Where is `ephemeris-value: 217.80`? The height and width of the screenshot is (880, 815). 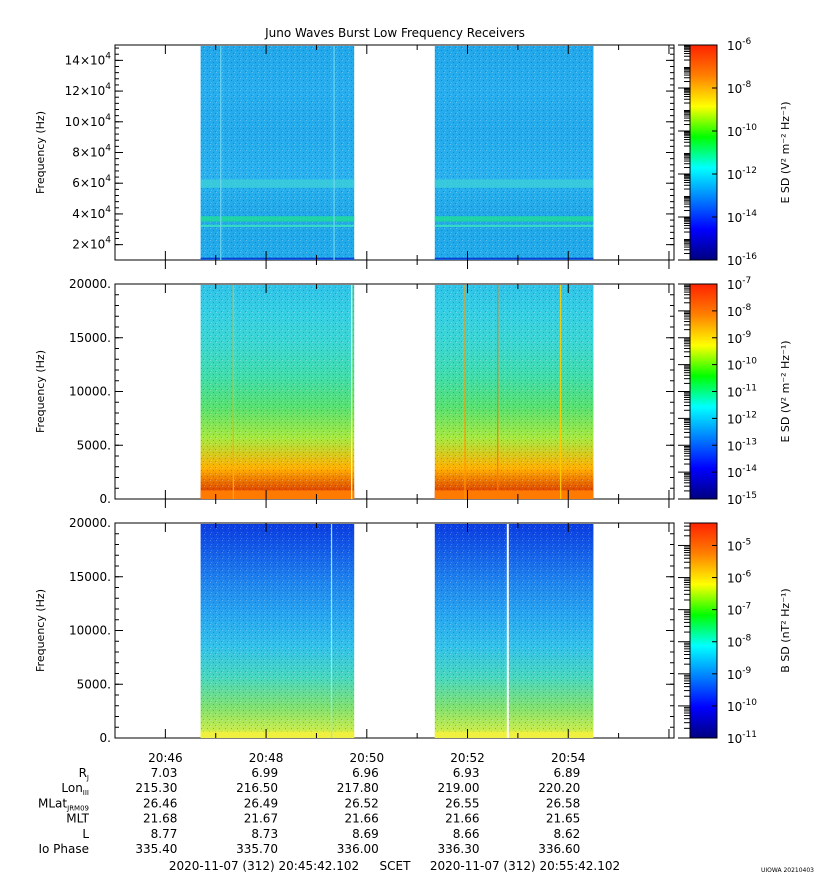
ephemeris-value: 217.80 is located at coordinates (358, 788).